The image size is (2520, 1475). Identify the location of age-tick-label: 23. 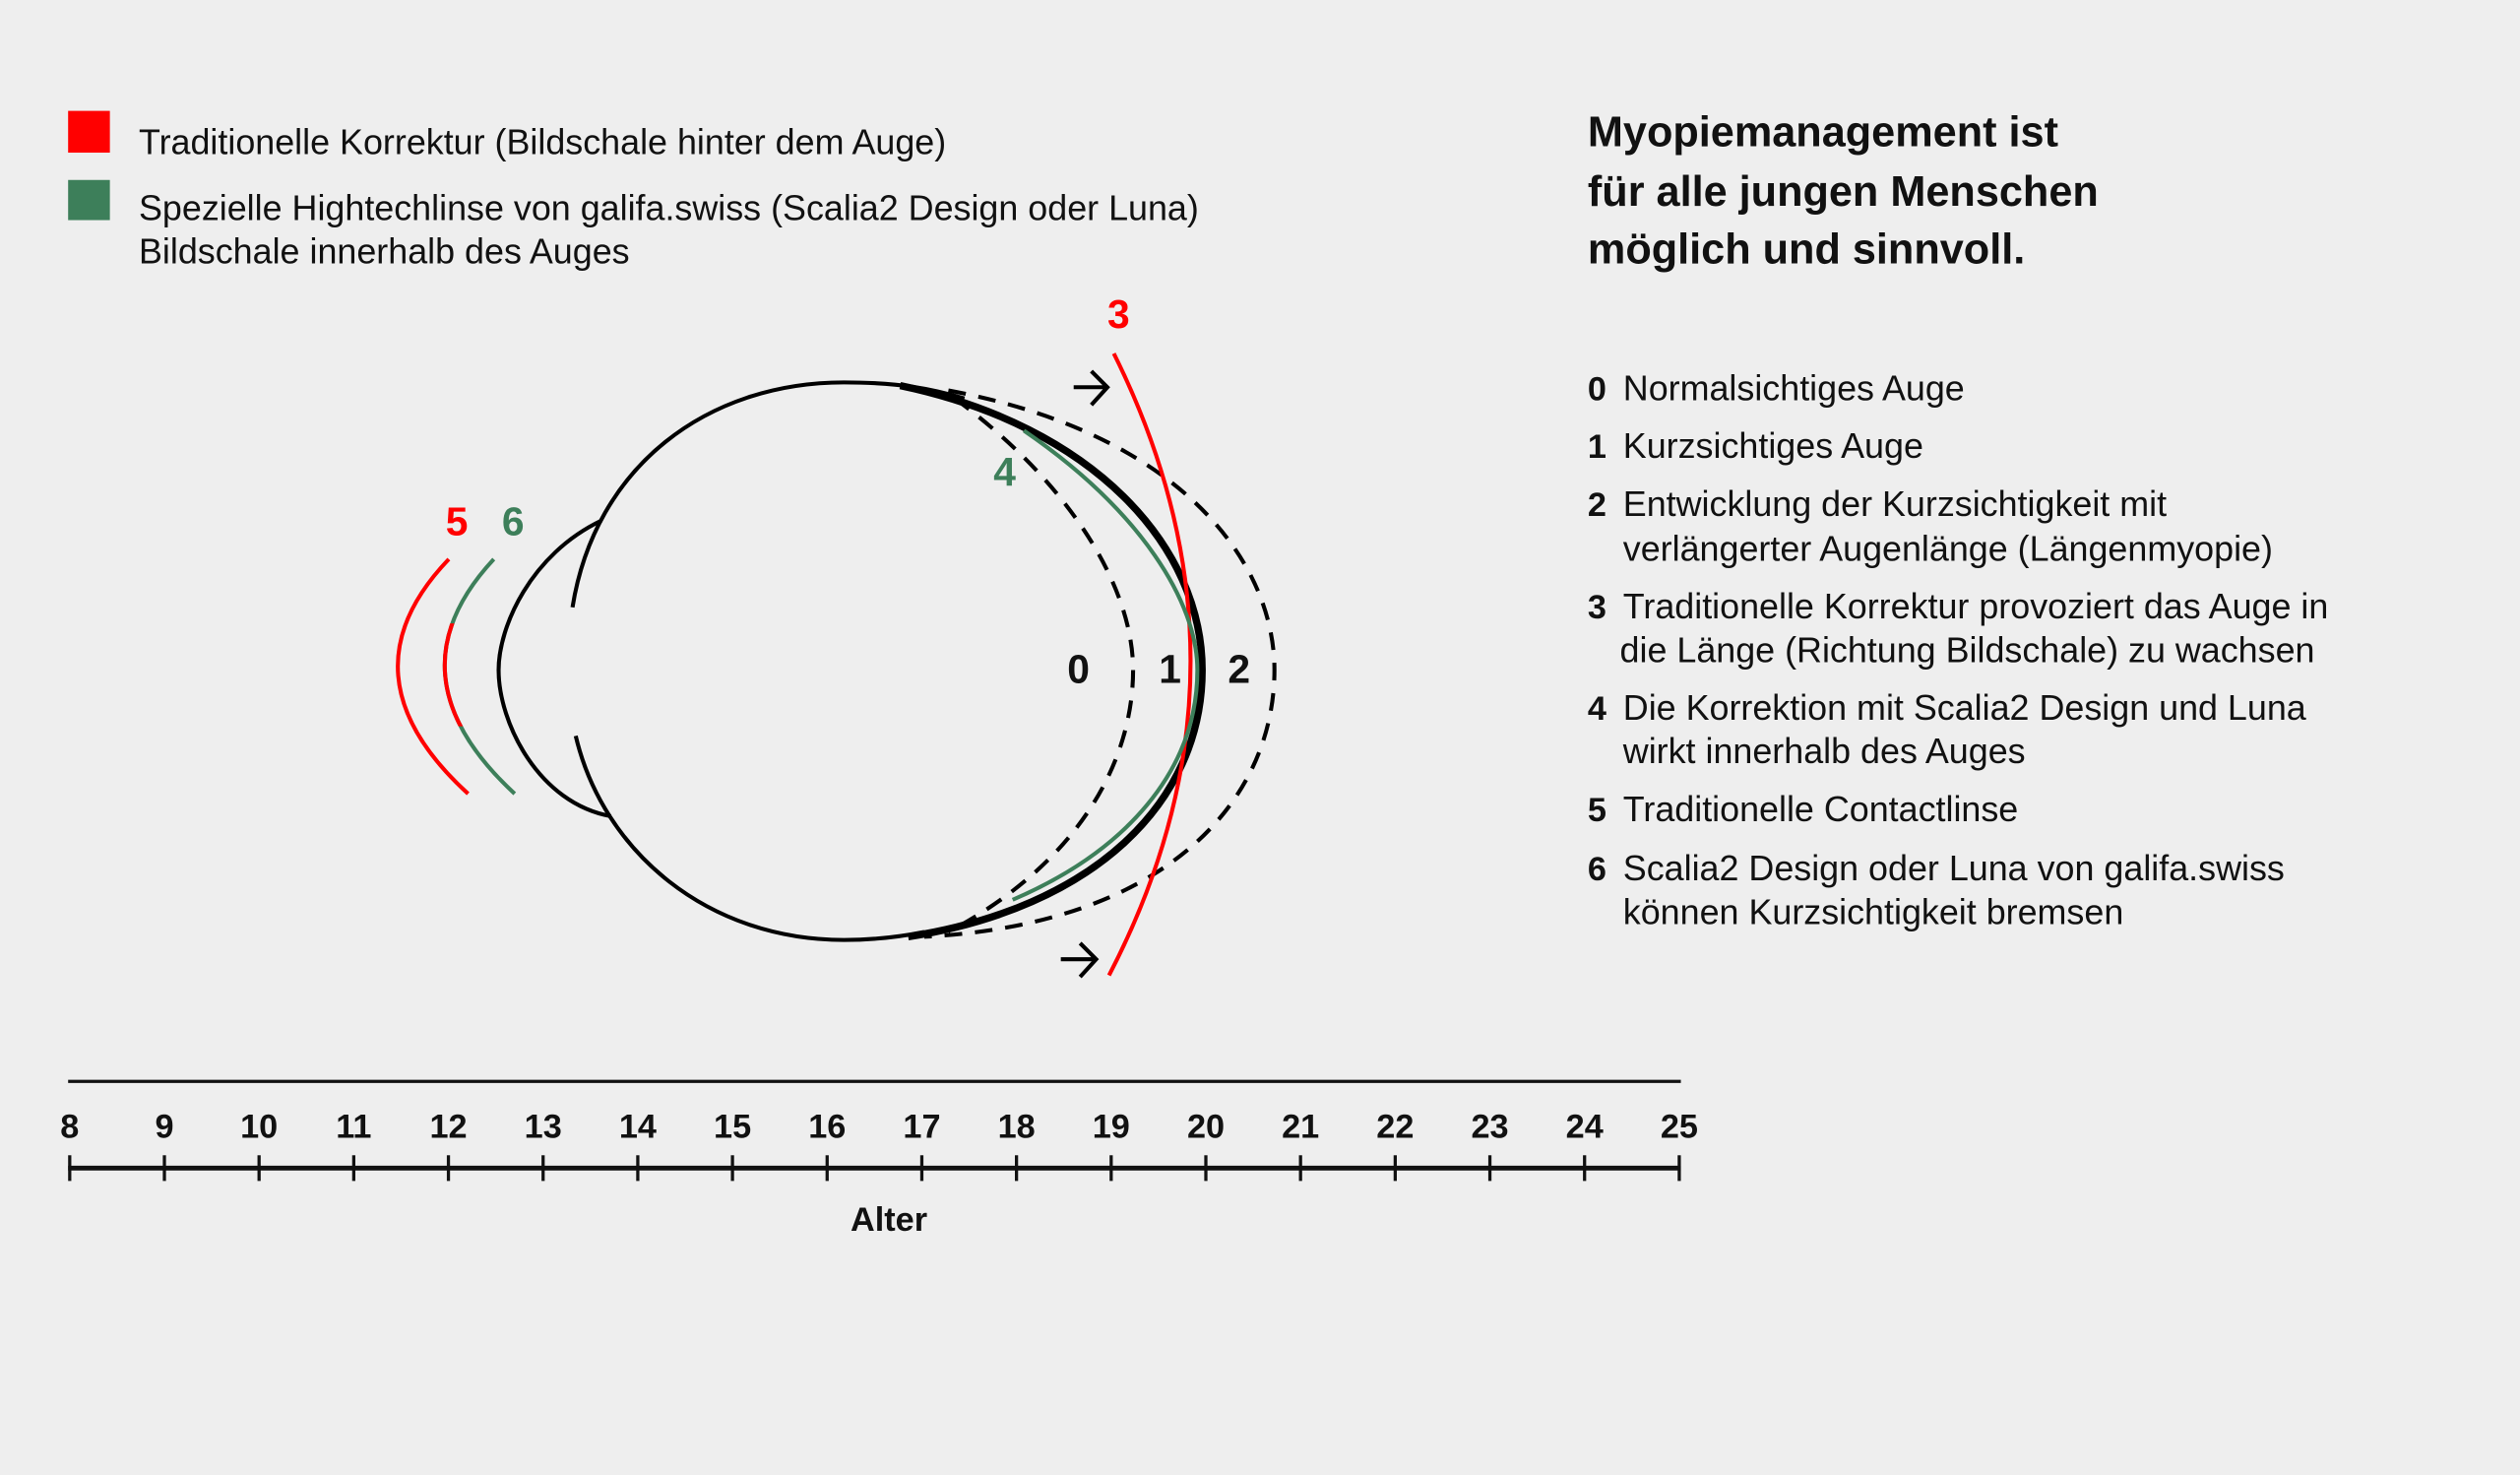
(1489, 1126).